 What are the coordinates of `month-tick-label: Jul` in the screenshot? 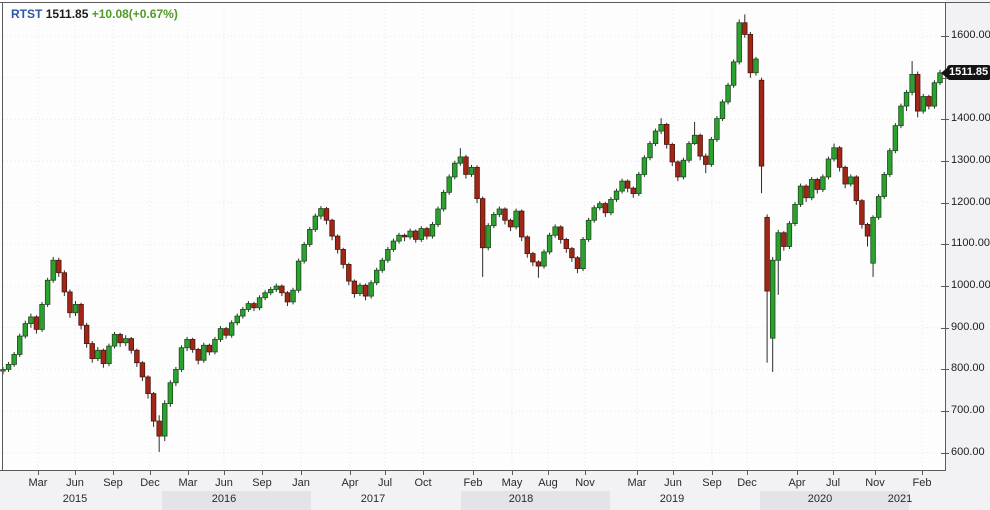 It's located at (833, 483).